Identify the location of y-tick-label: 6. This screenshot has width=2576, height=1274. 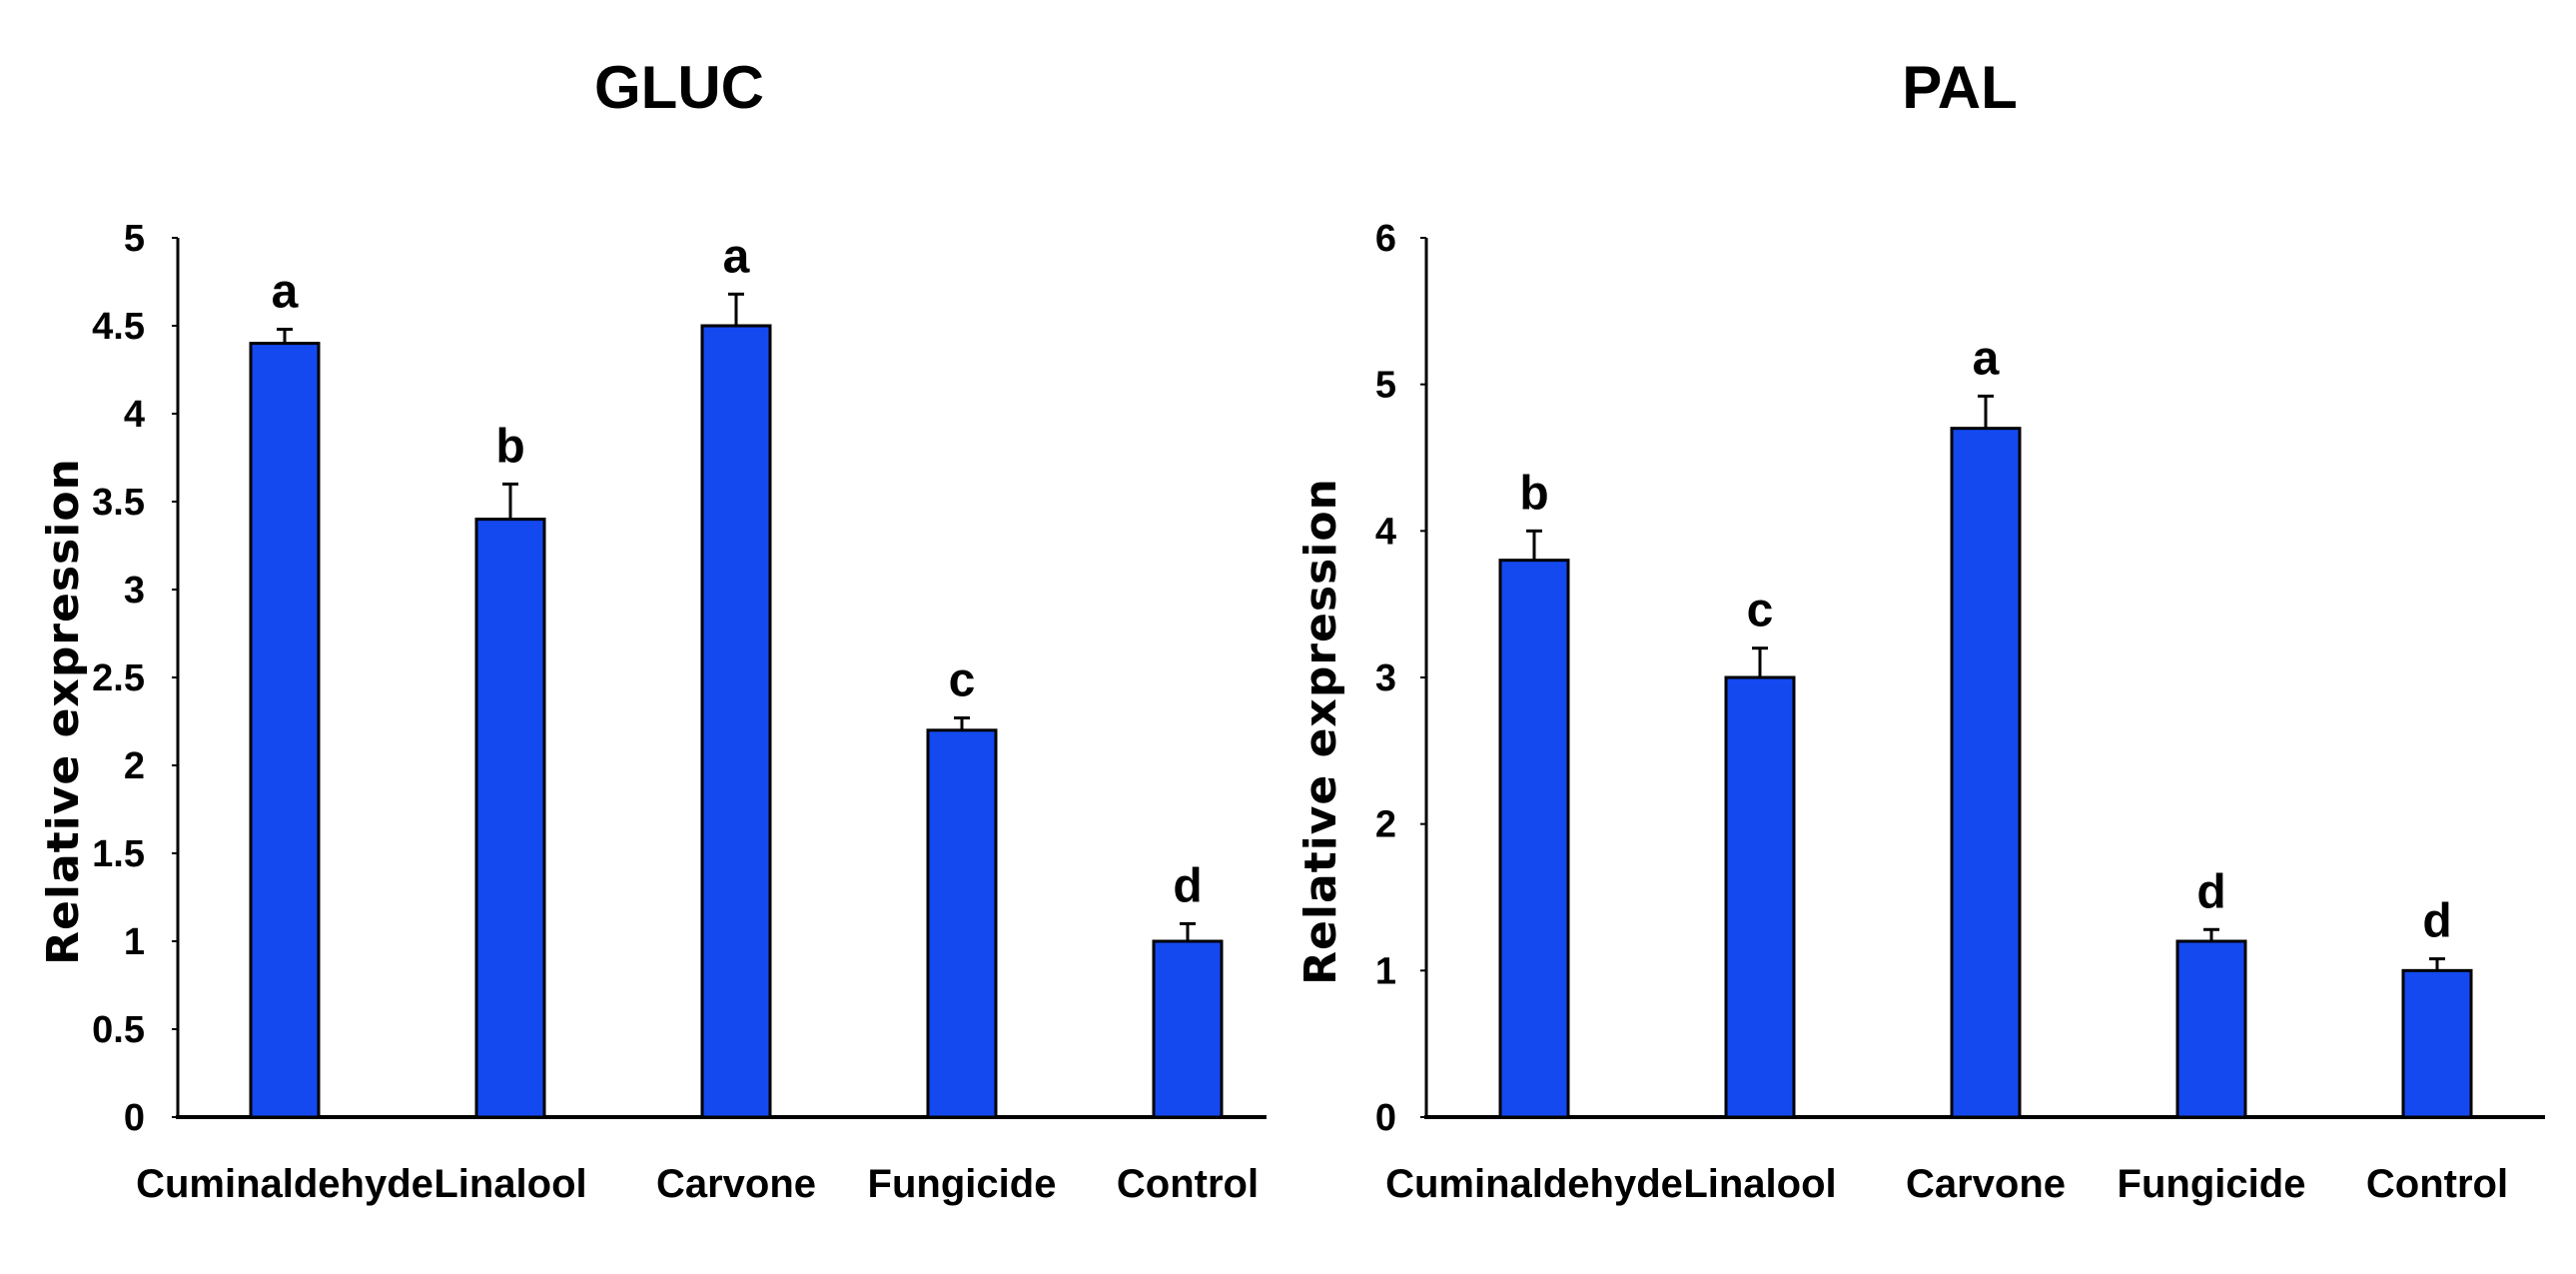
(1386, 239).